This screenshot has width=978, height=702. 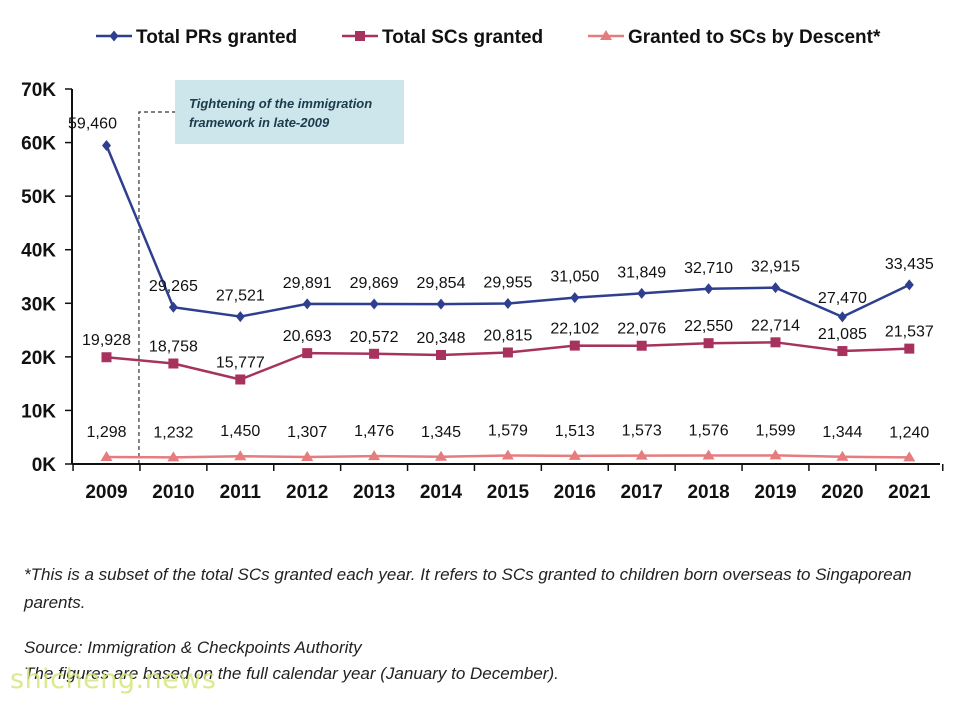 What do you see at coordinates (462, 37) in the screenshot?
I see `legend-label: Total SCs granted` at bounding box center [462, 37].